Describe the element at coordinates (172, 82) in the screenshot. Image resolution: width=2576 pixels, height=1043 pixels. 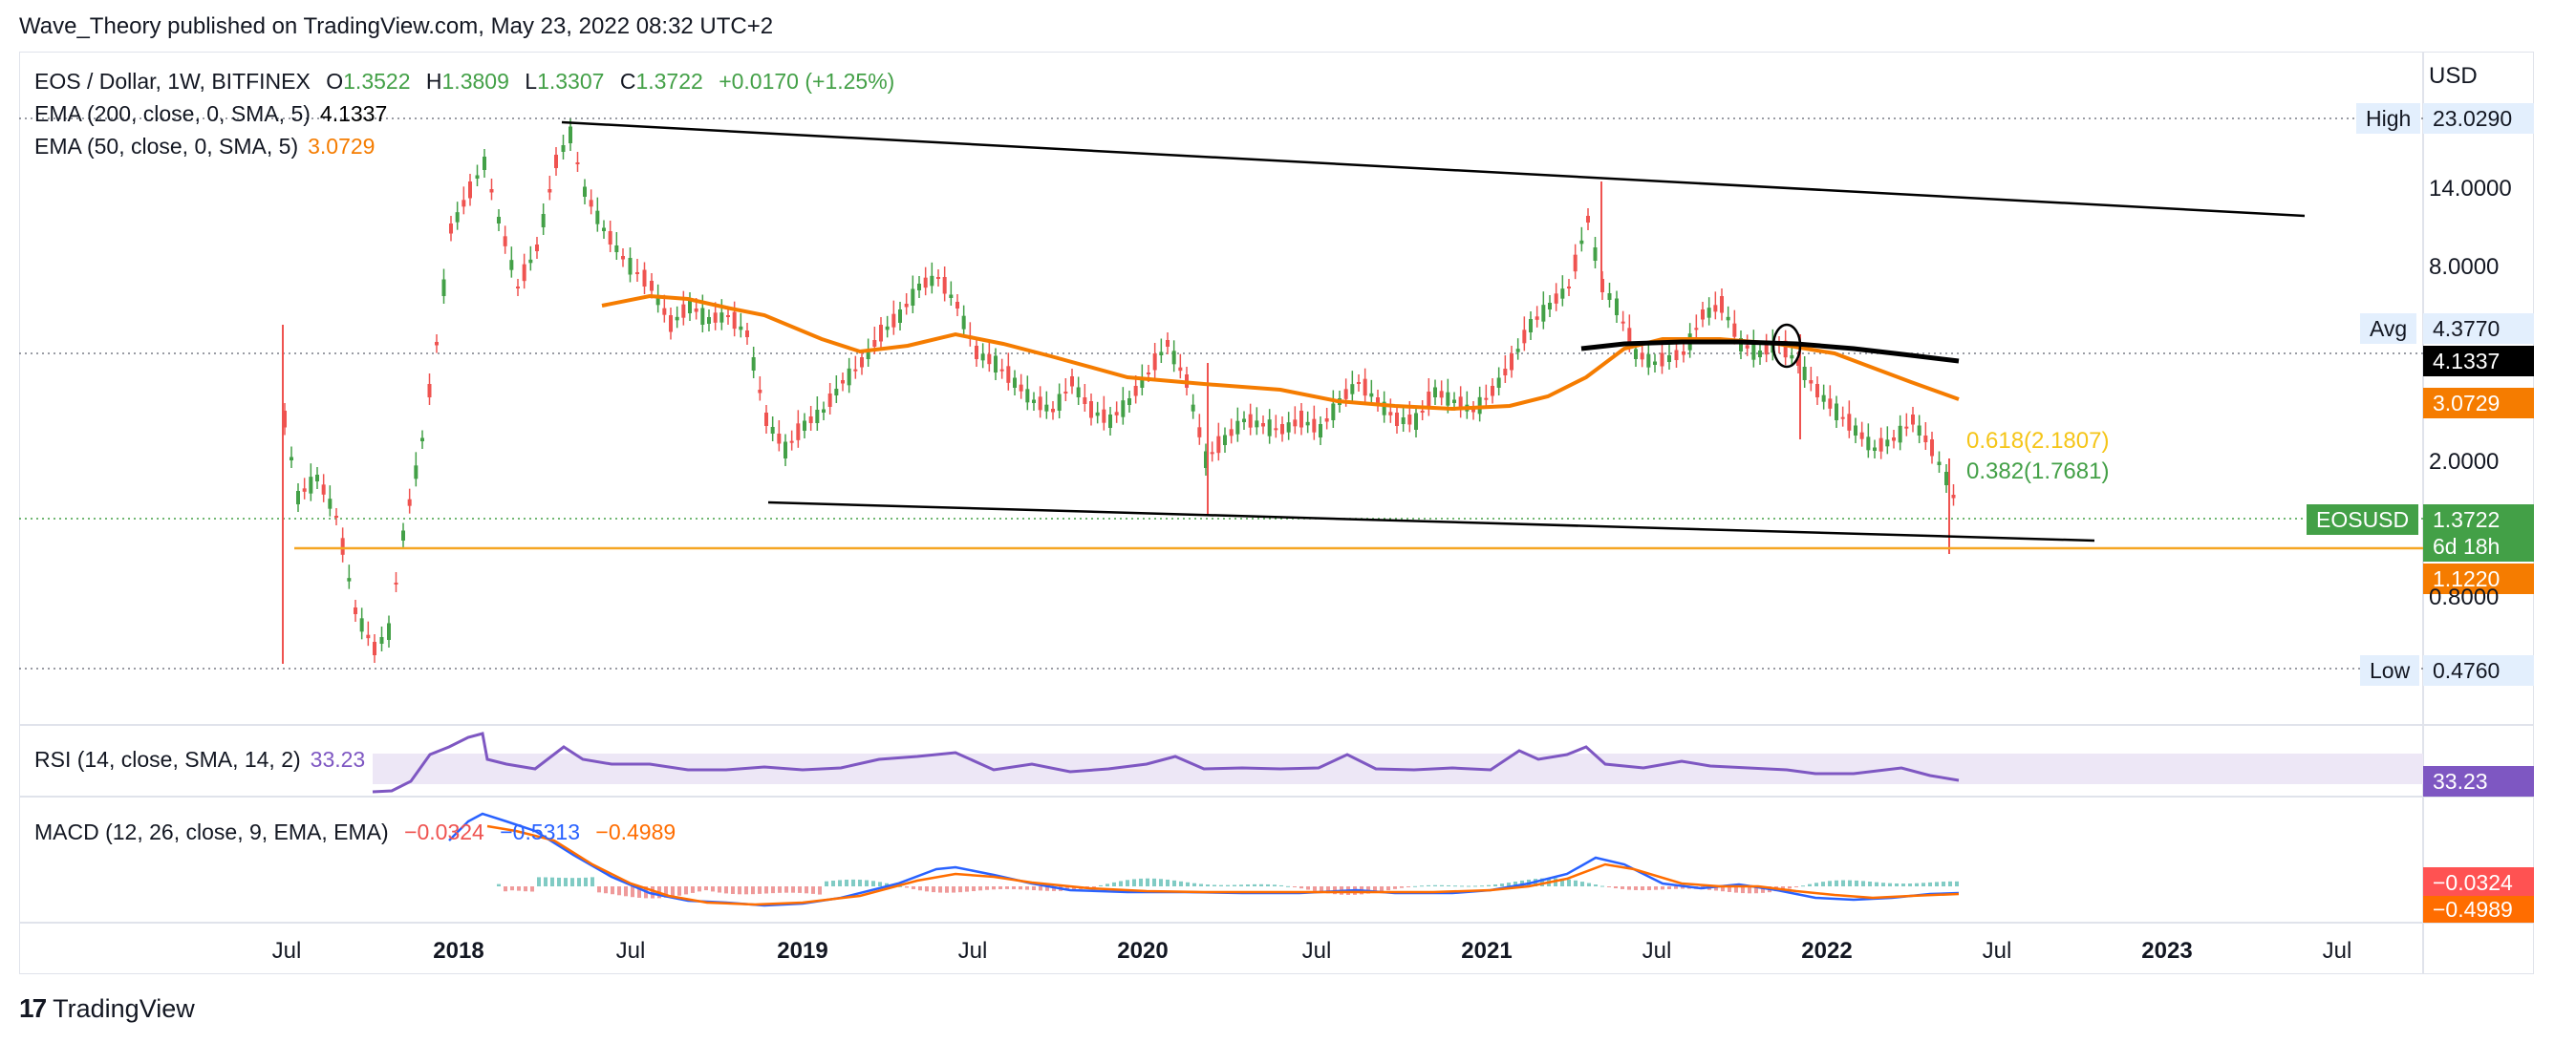
I see `symbol-title: EOS / Dollar, 1W, BITFINEX` at that location.